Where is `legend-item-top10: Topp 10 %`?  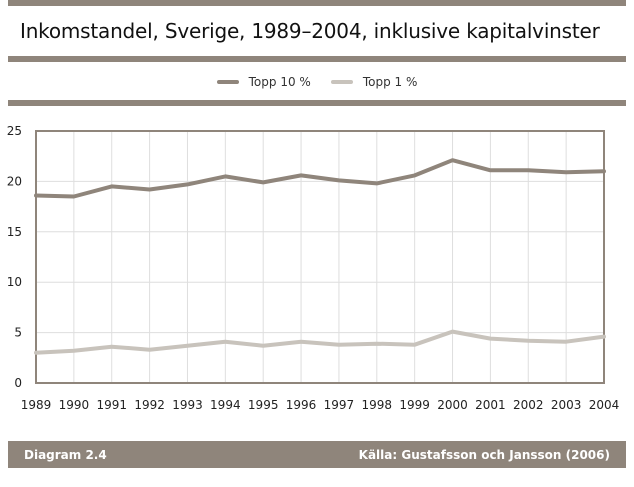 legend-item-top10: Topp 10 % is located at coordinates (263, 82).